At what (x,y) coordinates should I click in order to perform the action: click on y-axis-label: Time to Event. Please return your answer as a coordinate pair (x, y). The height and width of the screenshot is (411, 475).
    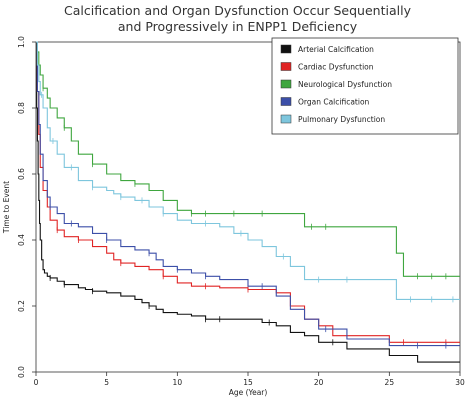
    Looking at the image, I should click on (6, 207).